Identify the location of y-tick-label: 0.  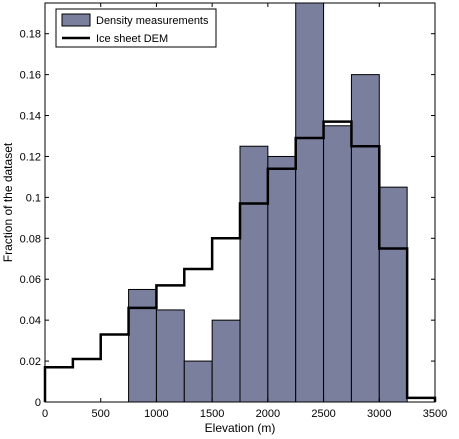
(38, 403).